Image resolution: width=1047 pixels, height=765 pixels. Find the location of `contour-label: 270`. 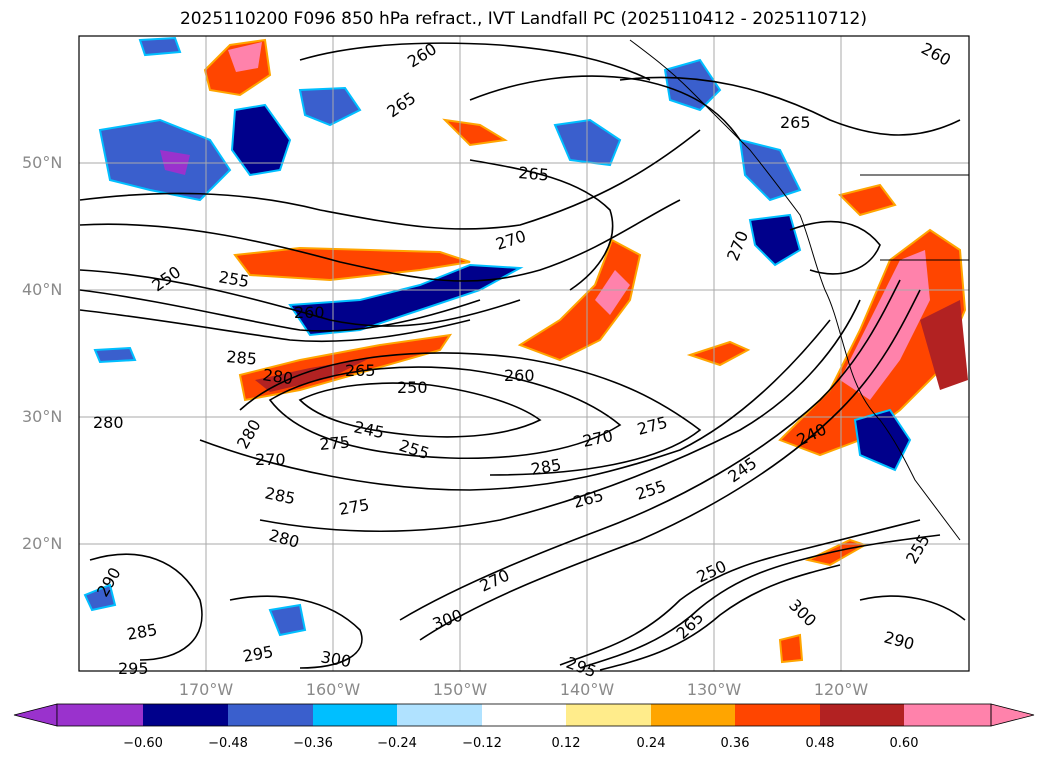

contour-label: 270 is located at coordinates (270, 459).